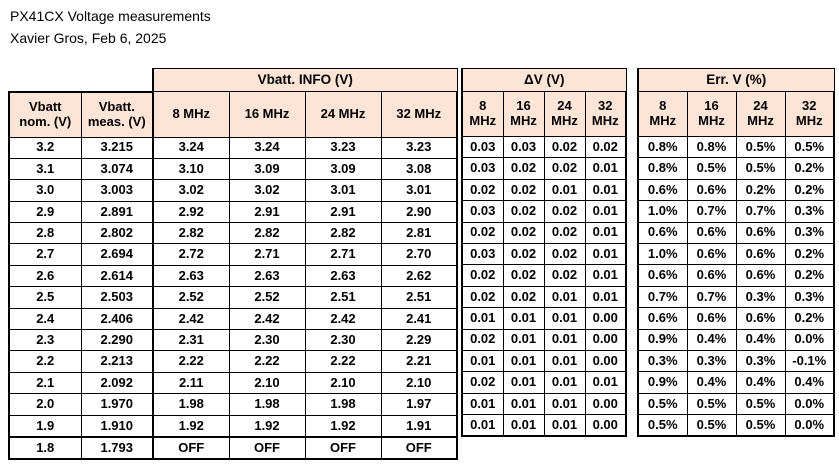 The image size is (839, 473). I want to click on err-24mhz-cell: 0.6%, so click(760, 232).